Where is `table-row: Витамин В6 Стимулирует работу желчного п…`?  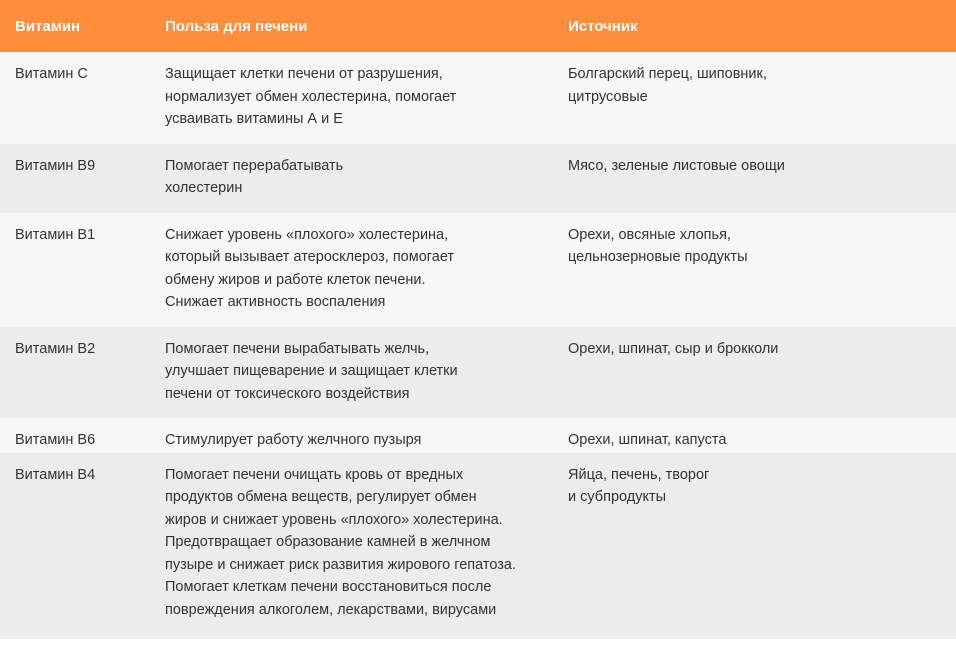
table-row: Витамин В6 Стимулирует работу желчного п… is located at coordinates (478, 435).